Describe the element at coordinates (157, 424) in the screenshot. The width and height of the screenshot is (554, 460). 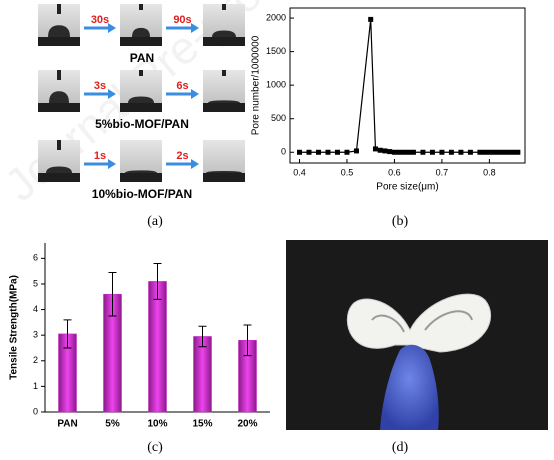
I see `x-tick-label: 10%` at that location.